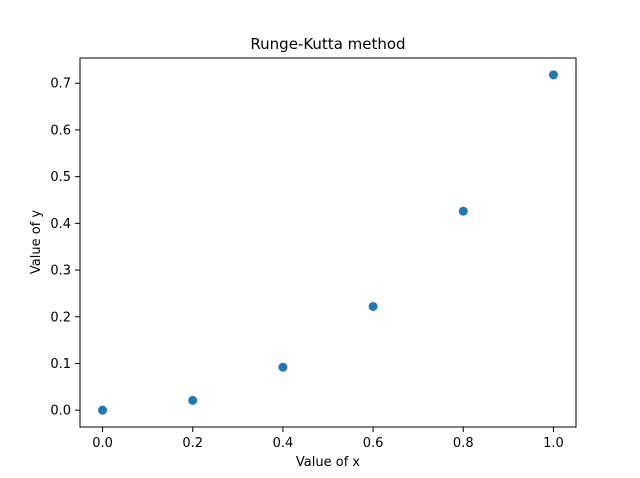 The image size is (640, 478). I want to click on x-tick-label: 0.8, so click(463, 443).